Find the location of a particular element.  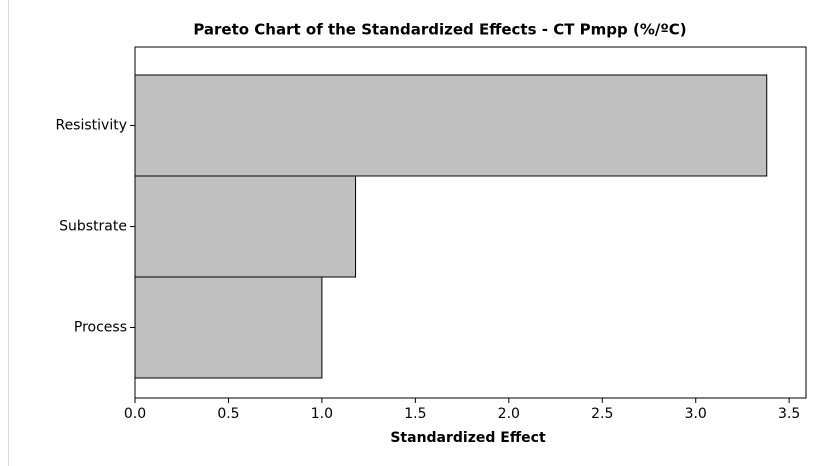

y-tick-label: Resistivity is located at coordinates (91, 126).